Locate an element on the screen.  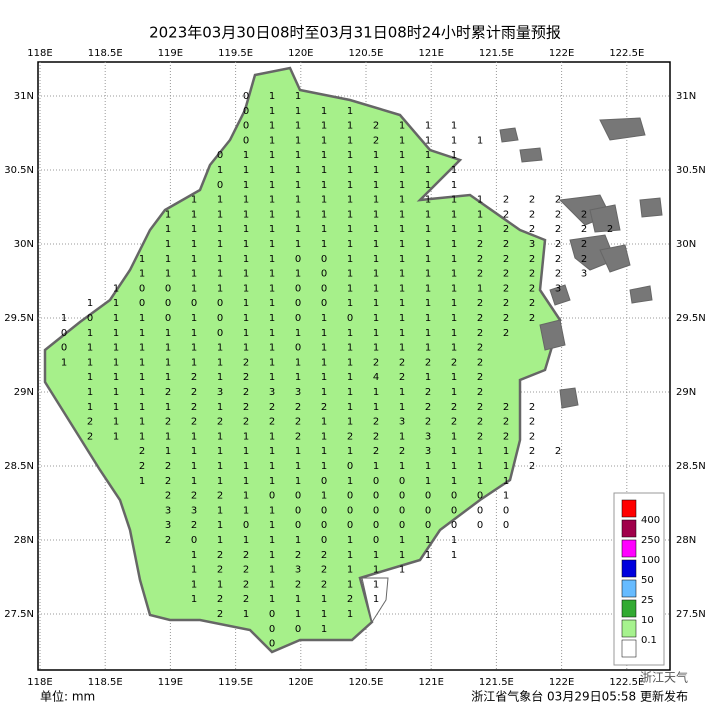
legend: 400 250 100 50 25 10 0.1 is located at coordinates (639, 579).